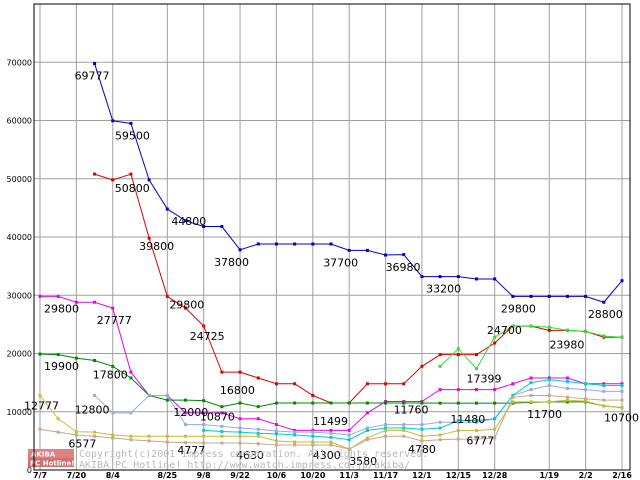 This screenshot has height=480, width=640. Describe the element at coordinates (19, 412) in the screenshot. I see `y-tick-label: 10000` at that location.